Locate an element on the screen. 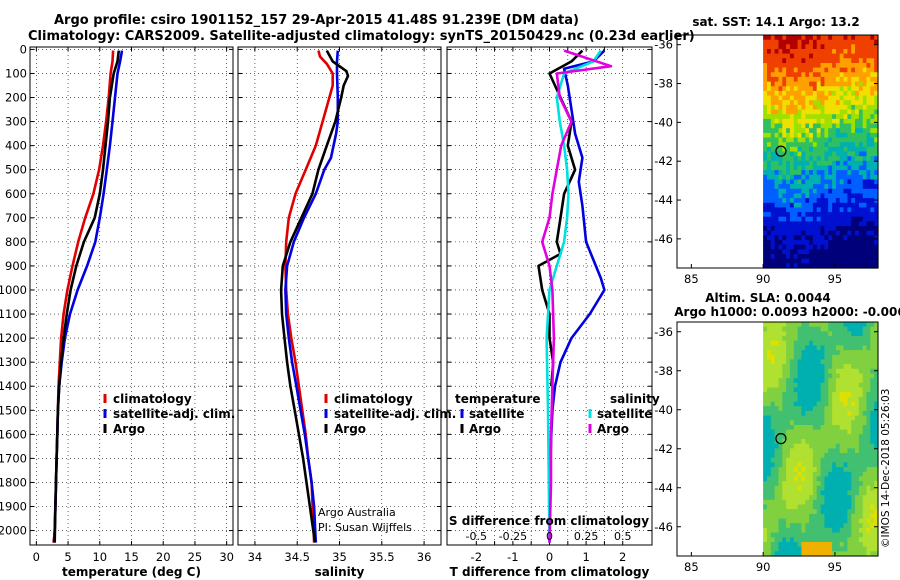 This screenshot has height=580, width=900. depth-tick-label: 700 is located at coordinates (16, 218).